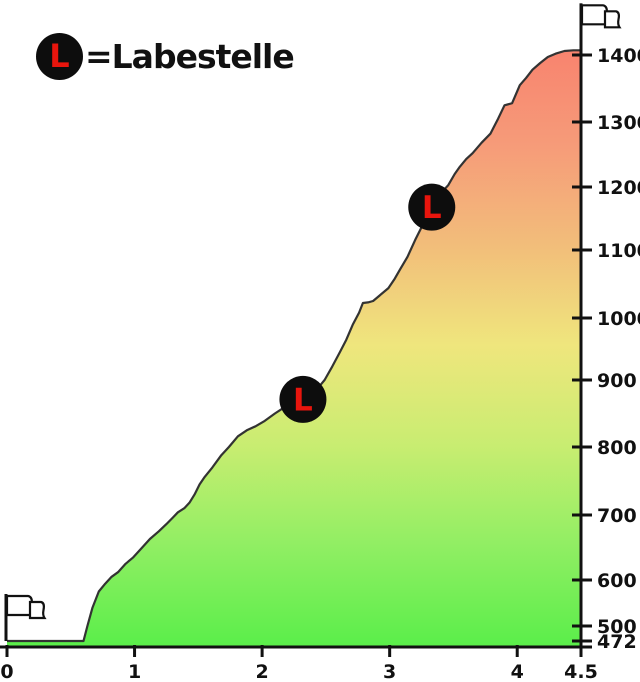  What do you see at coordinates (25, 617) in the screenshot?
I see `start-flag-icon` at bounding box center [25, 617].